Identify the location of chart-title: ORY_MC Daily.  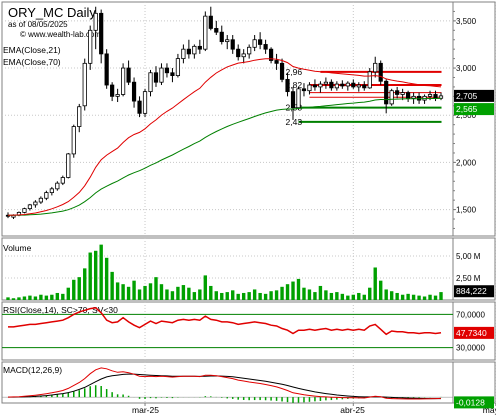
(52, 12).